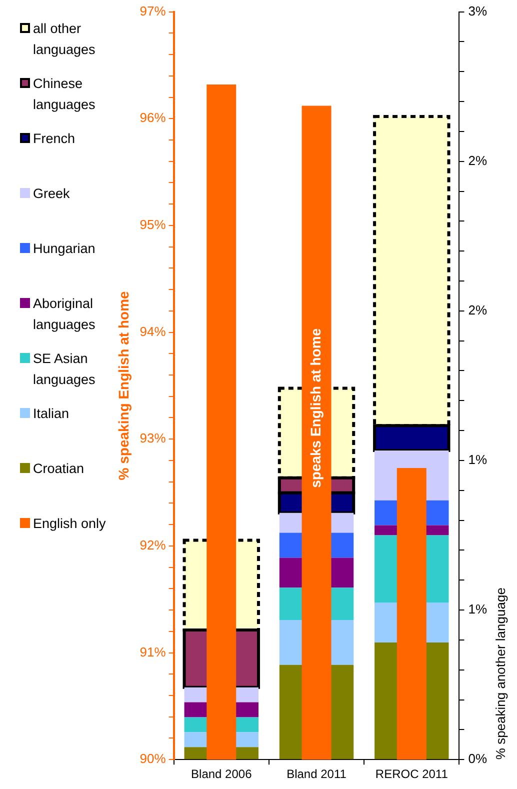 Image resolution: width=517 pixels, height=789 pixels. Describe the element at coordinates (153, 10) in the screenshot. I see `y-tick-label: 97%` at that location.